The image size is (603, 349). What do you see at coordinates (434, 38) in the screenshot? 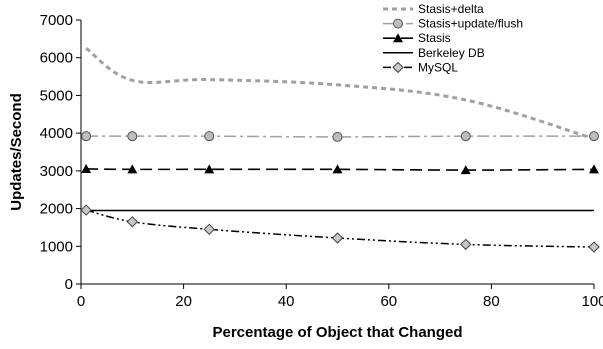
I see `legend-label: Stasis` at bounding box center [434, 38].